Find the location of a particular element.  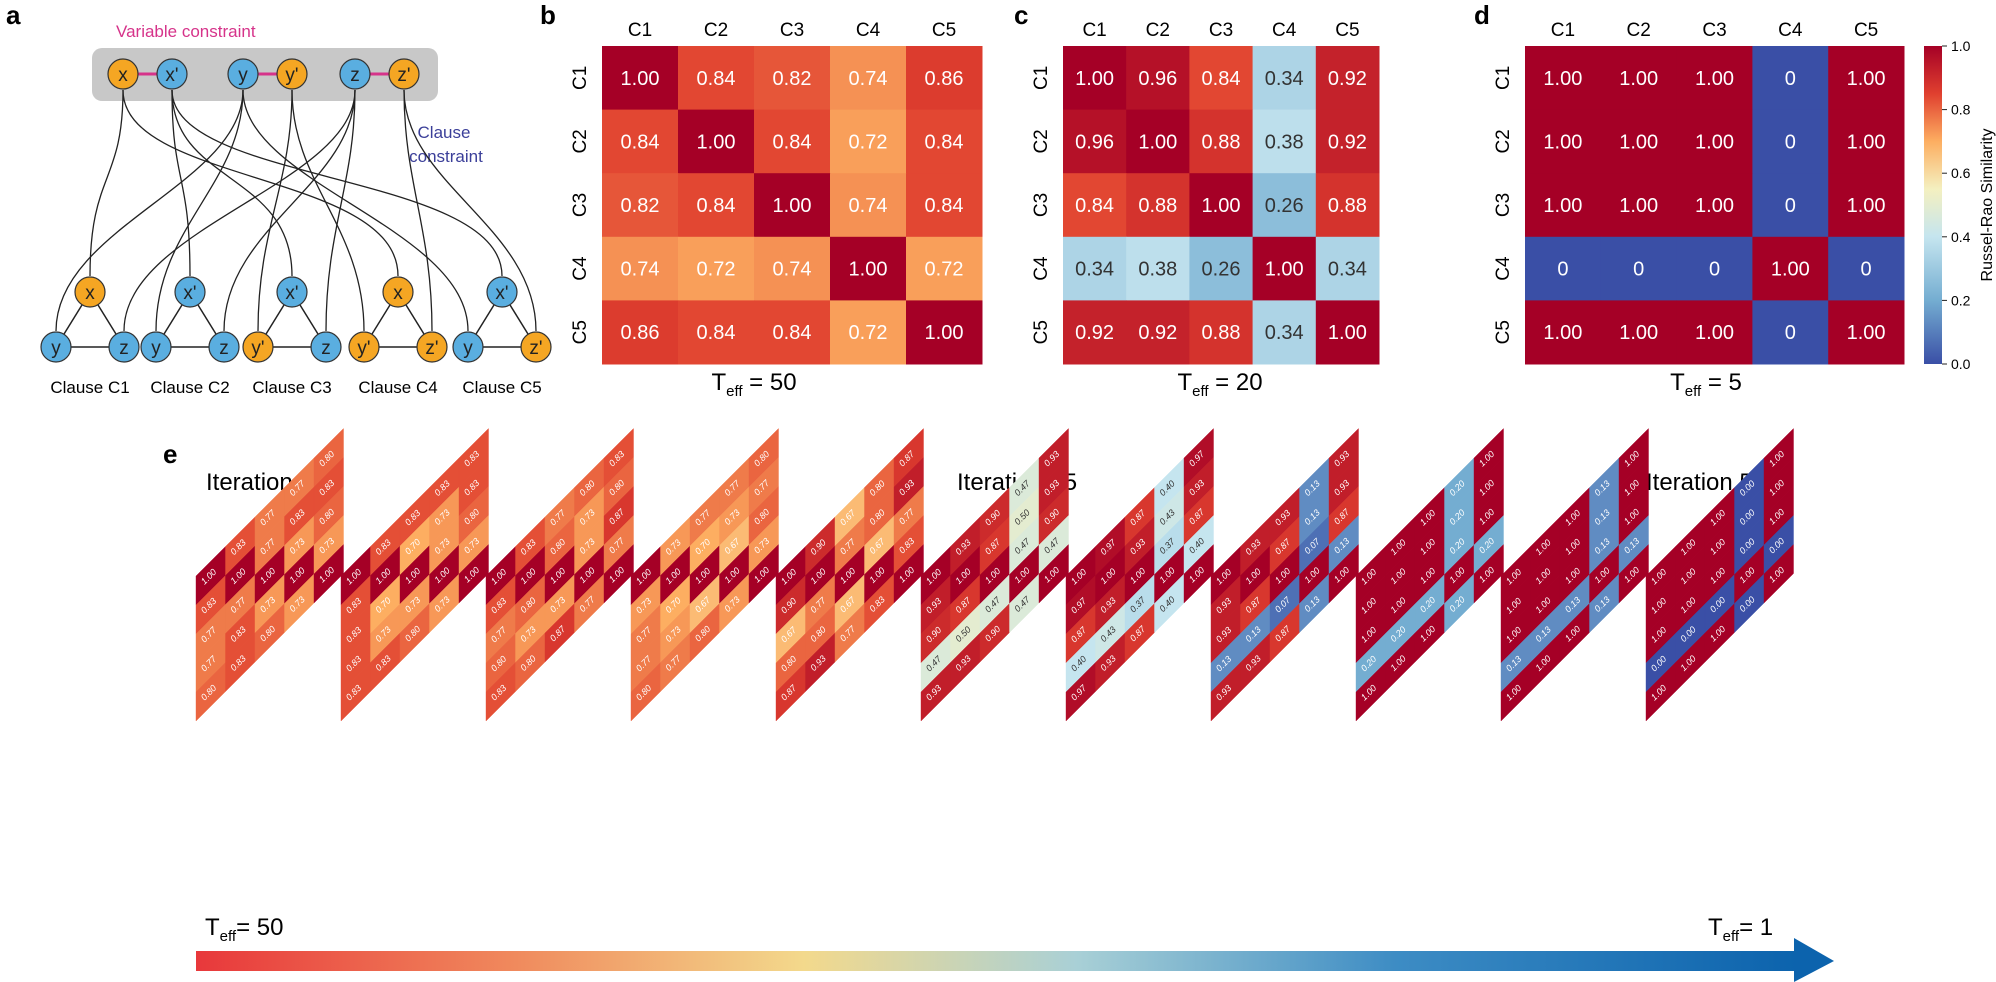

heatmap-d-xtick: C2 is located at coordinates (1639, 30).